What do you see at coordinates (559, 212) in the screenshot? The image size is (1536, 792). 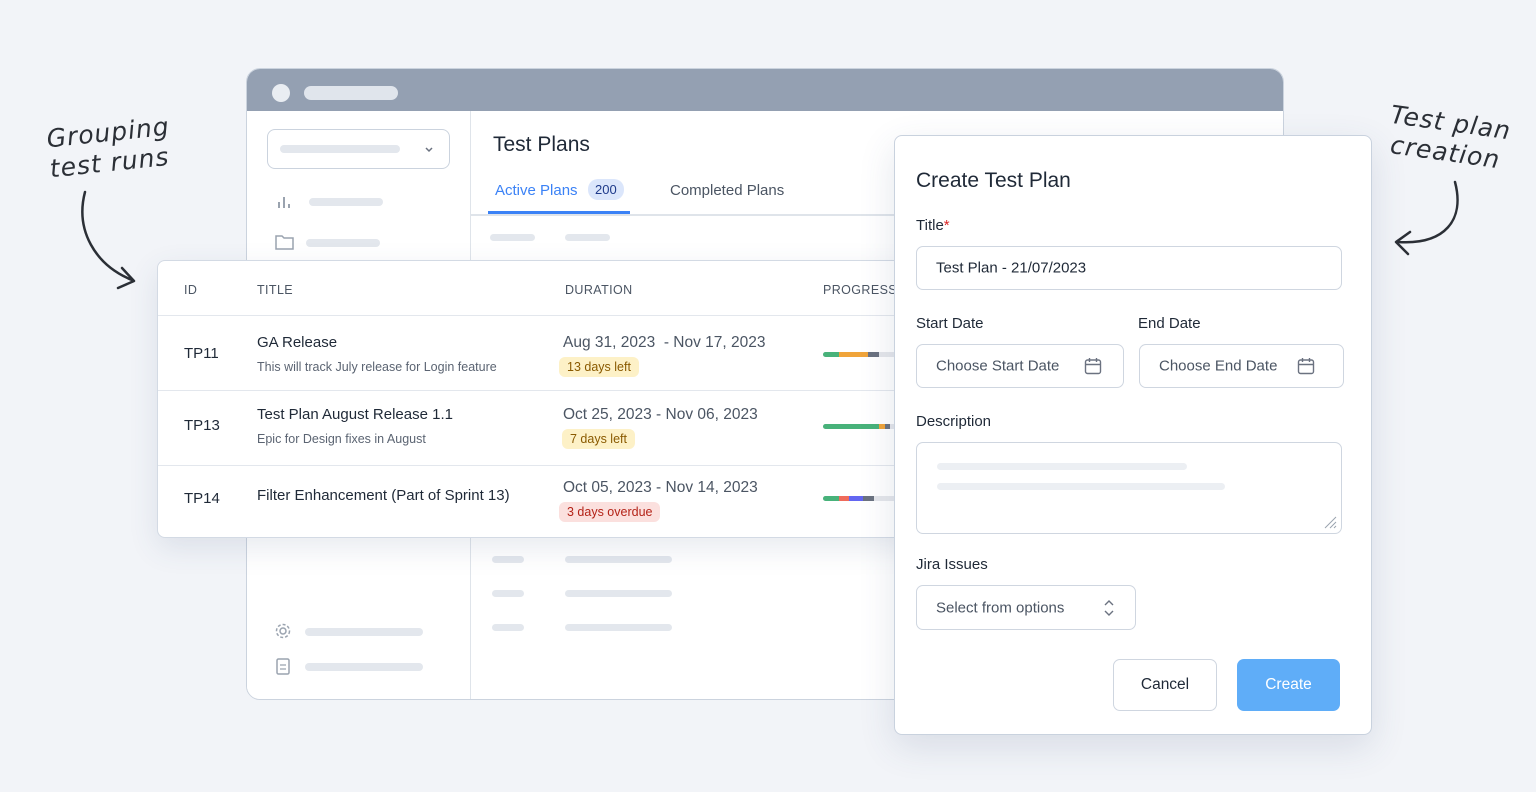 I see `tab-underline` at bounding box center [559, 212].